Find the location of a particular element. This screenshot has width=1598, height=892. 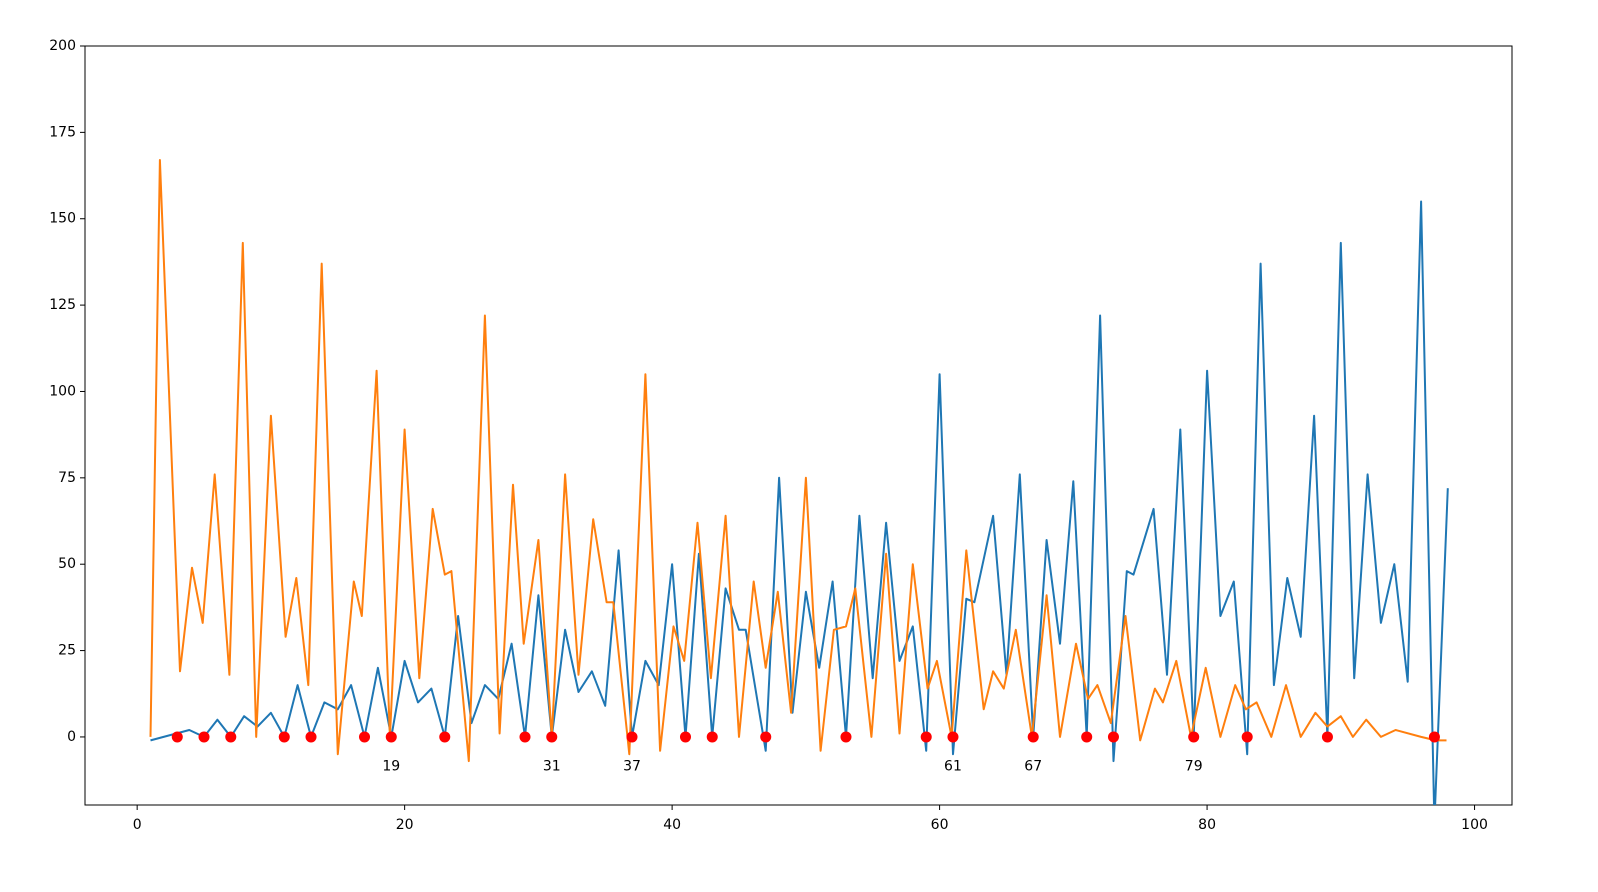

x-tick-label: 60 is located at coordinates (940, 825).